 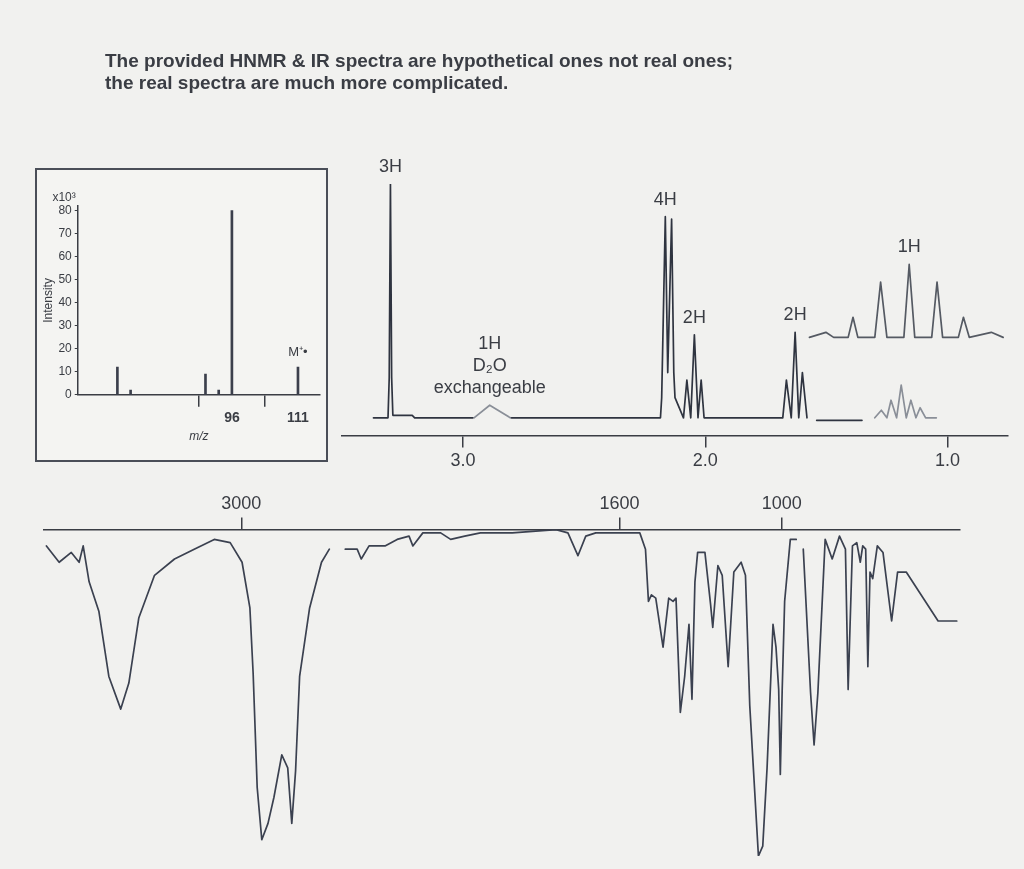 What do you see at coordinates (65, 232) in the screenshot?
I see `y-tick-label: 70` at bounding box center [65, 232].